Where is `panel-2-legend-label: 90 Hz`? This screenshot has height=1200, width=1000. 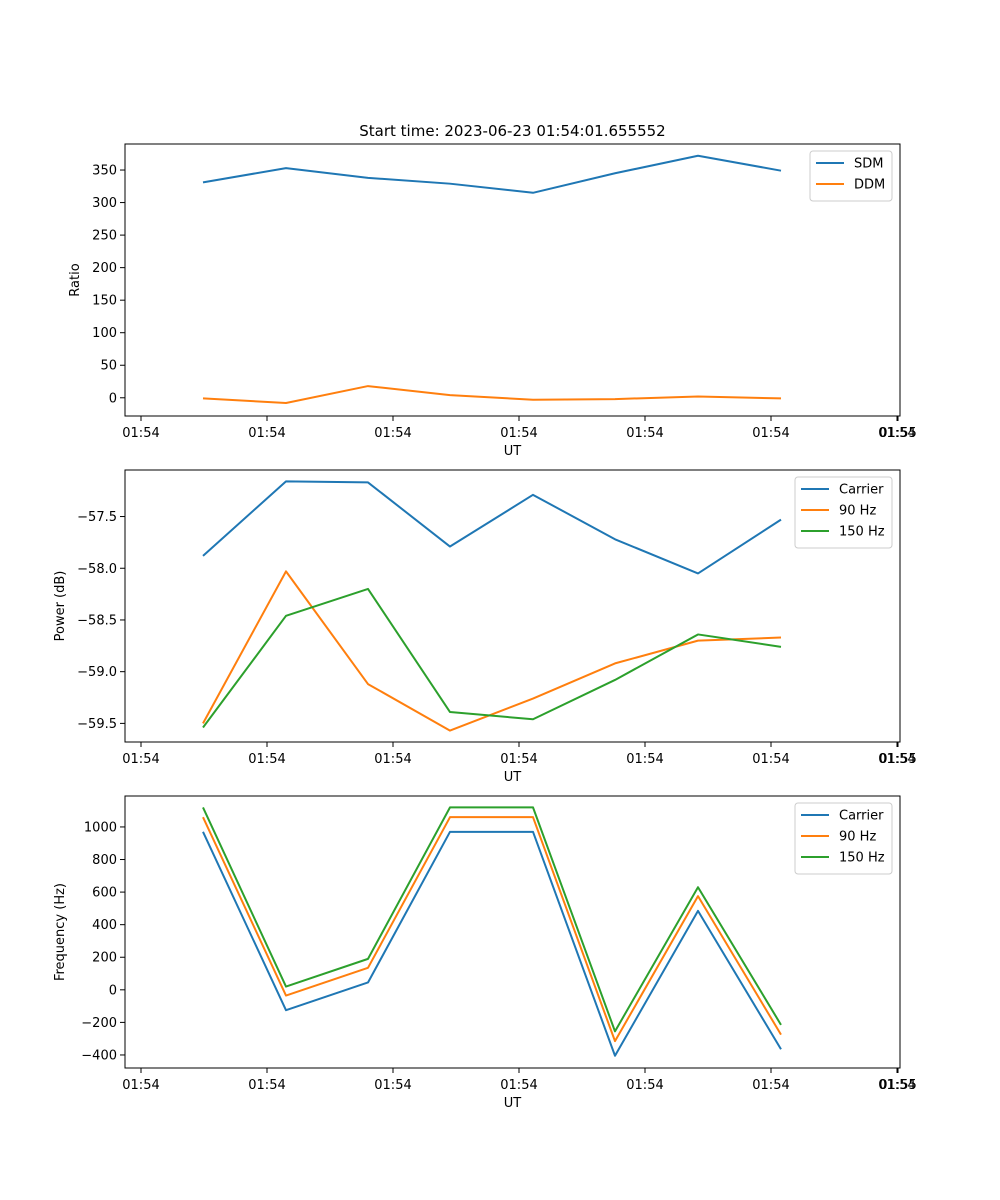 panel-2-legend-label: 90 Hz is located at coordinates (857, 511).